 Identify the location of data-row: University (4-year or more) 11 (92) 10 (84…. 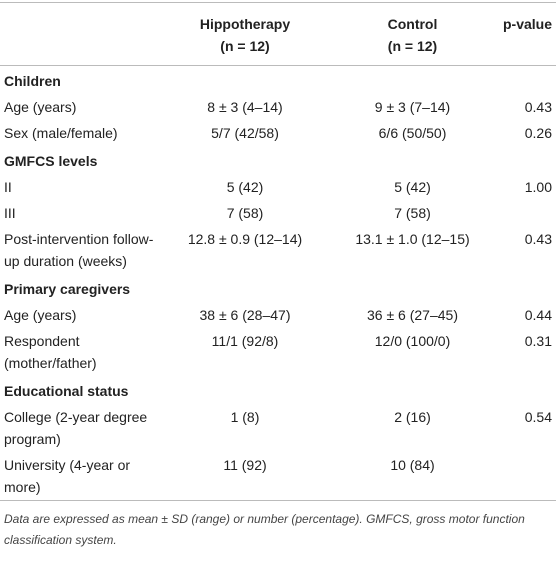
(278, 476).